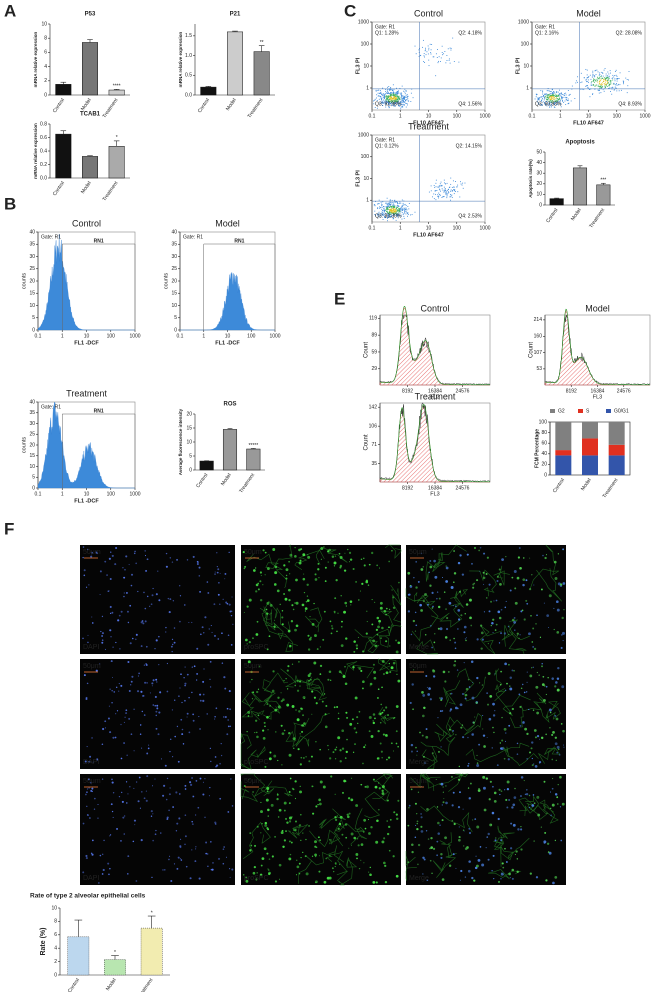  Describe the element at coordinates (385, 140) in the screenshot. I see `gate-label: Gate: R1` at that location.